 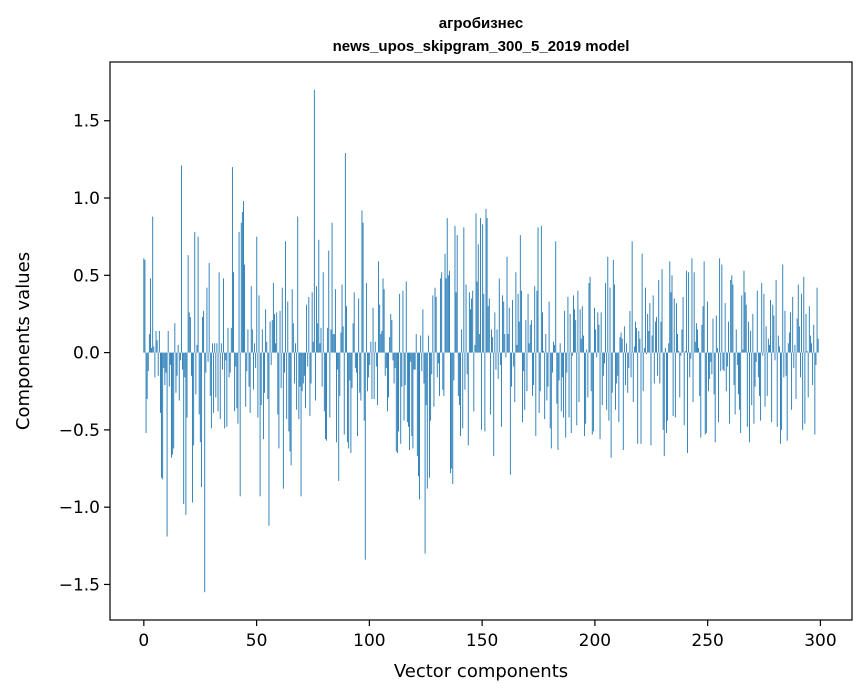 I want to click on y-tick-label: −0.5, so click(x=79, y=431).